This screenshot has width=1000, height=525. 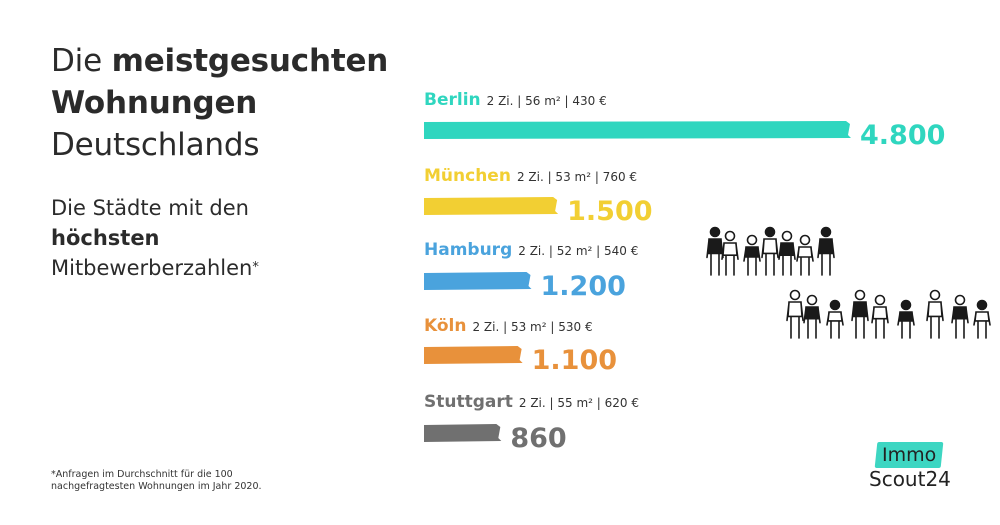 What do you see at coordinates (154, 103) in the screenshot?
I see `title-bold-2: Wohnungen` at bounding box center [154, 103].